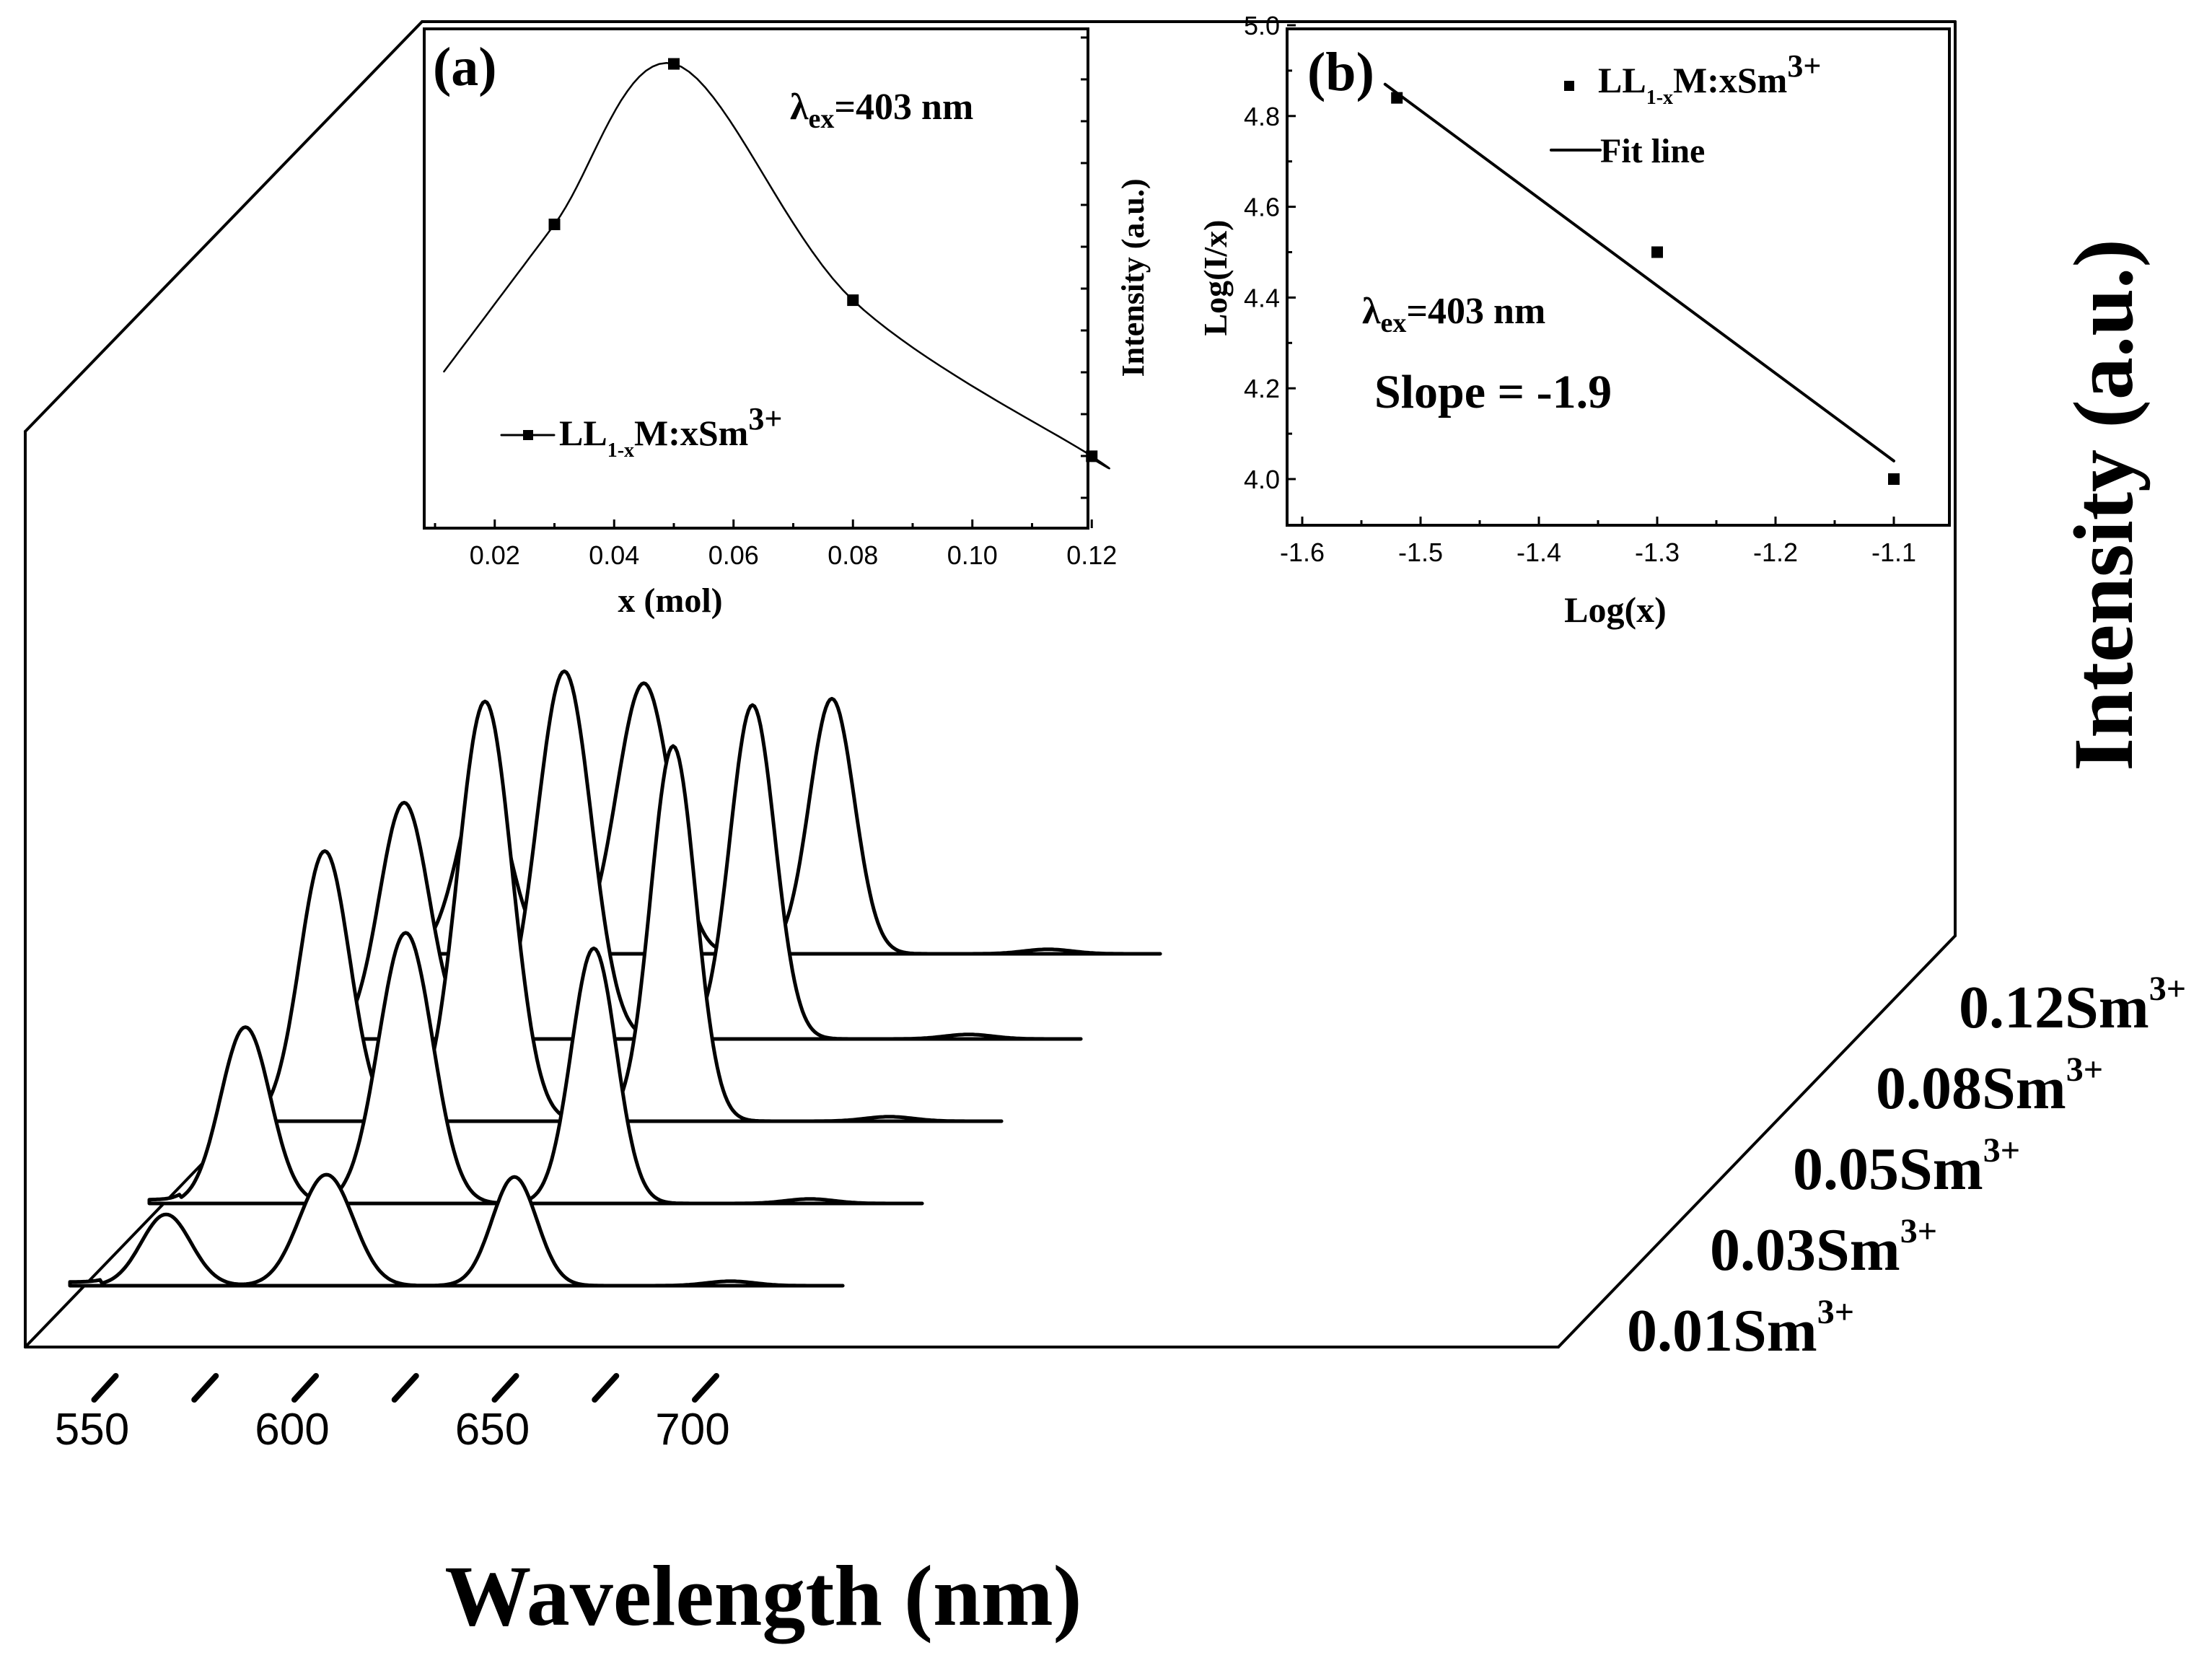 The image size is (2212, 1658). I want to click on inset-b-points, so click(1645, 288).